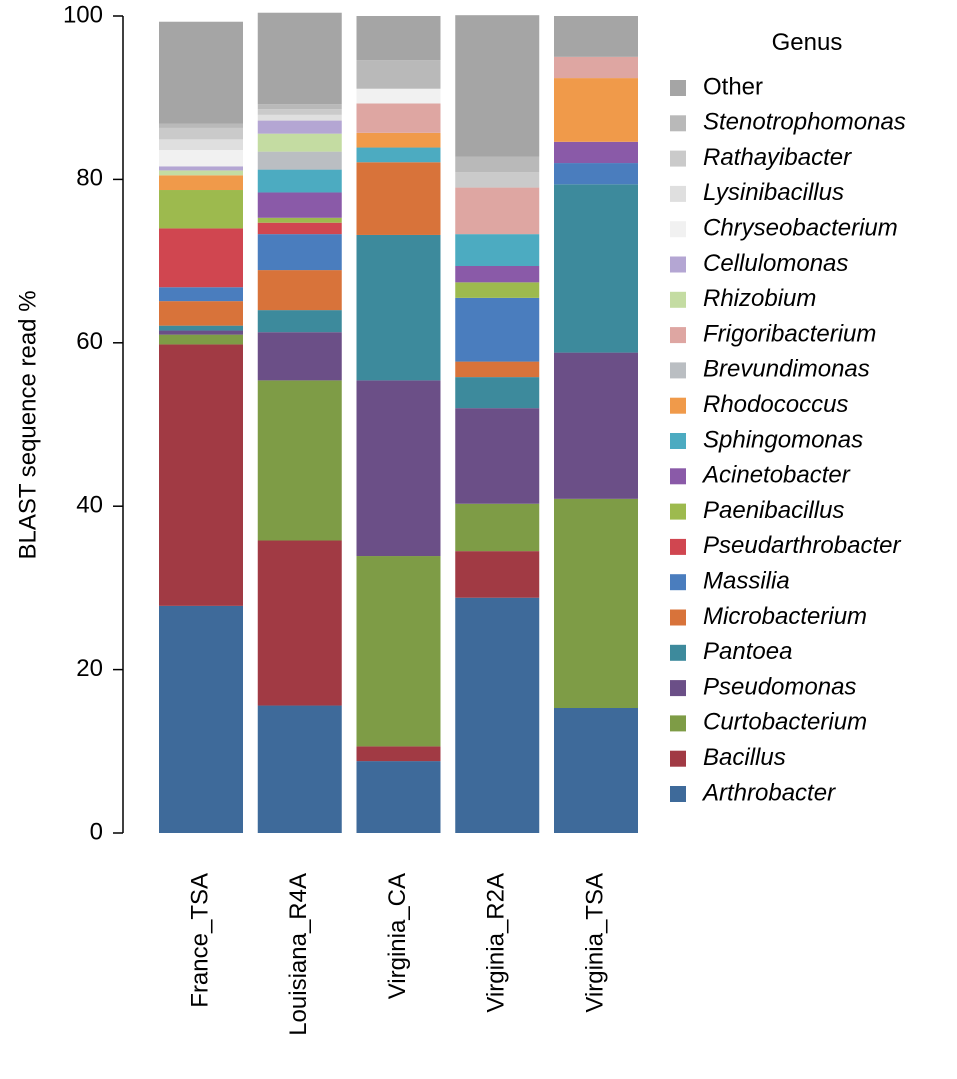 The height and width of the screenshot is (1079, 957). Describe the element at coordinates (201, 158) in the screenshot. I see `bar-segment-france-tsa-chryseobacterium` at that location.